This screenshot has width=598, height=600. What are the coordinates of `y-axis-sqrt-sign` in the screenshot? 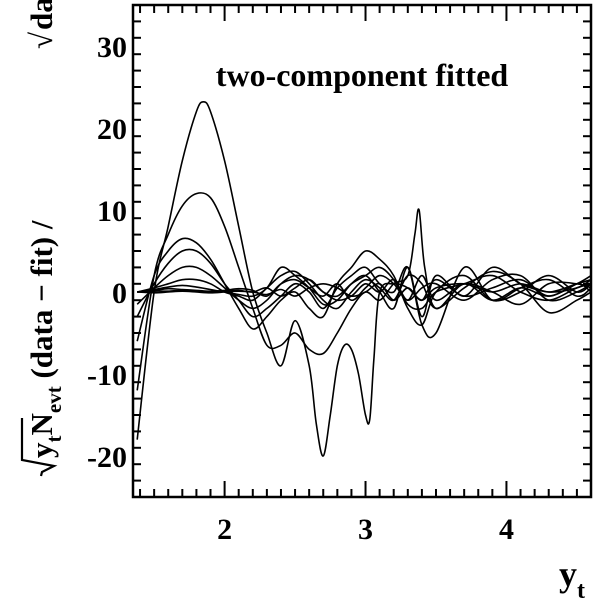 It's located at (39, 447).